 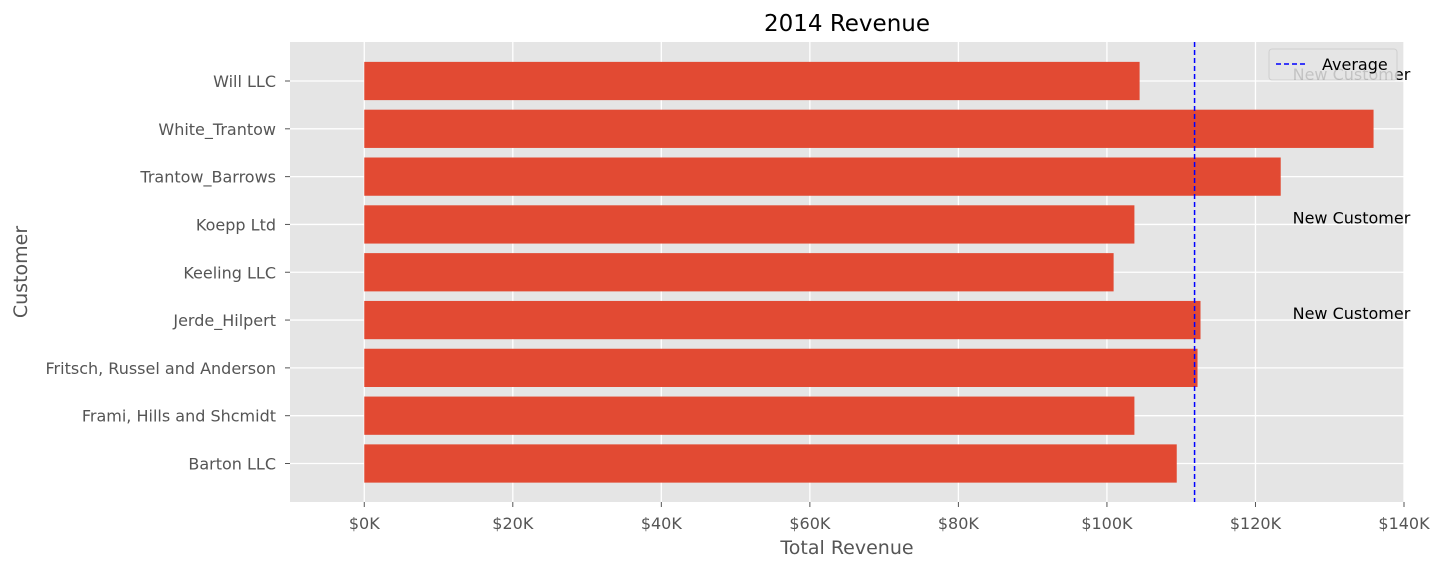 What do you see at coordinates (364, 523) in the screenshot?
I see `x-tick-label: $0K` at bounding box center [364, 523].